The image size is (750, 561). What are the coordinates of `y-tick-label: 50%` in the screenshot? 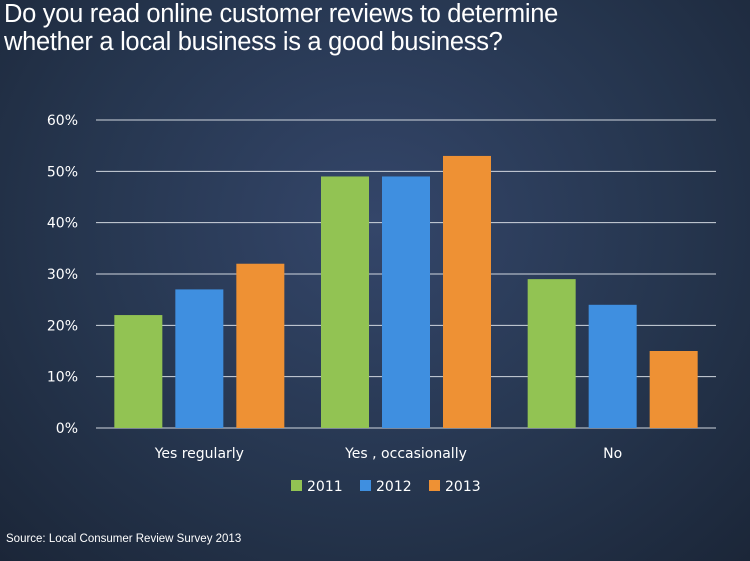 It's located at (62, 172).